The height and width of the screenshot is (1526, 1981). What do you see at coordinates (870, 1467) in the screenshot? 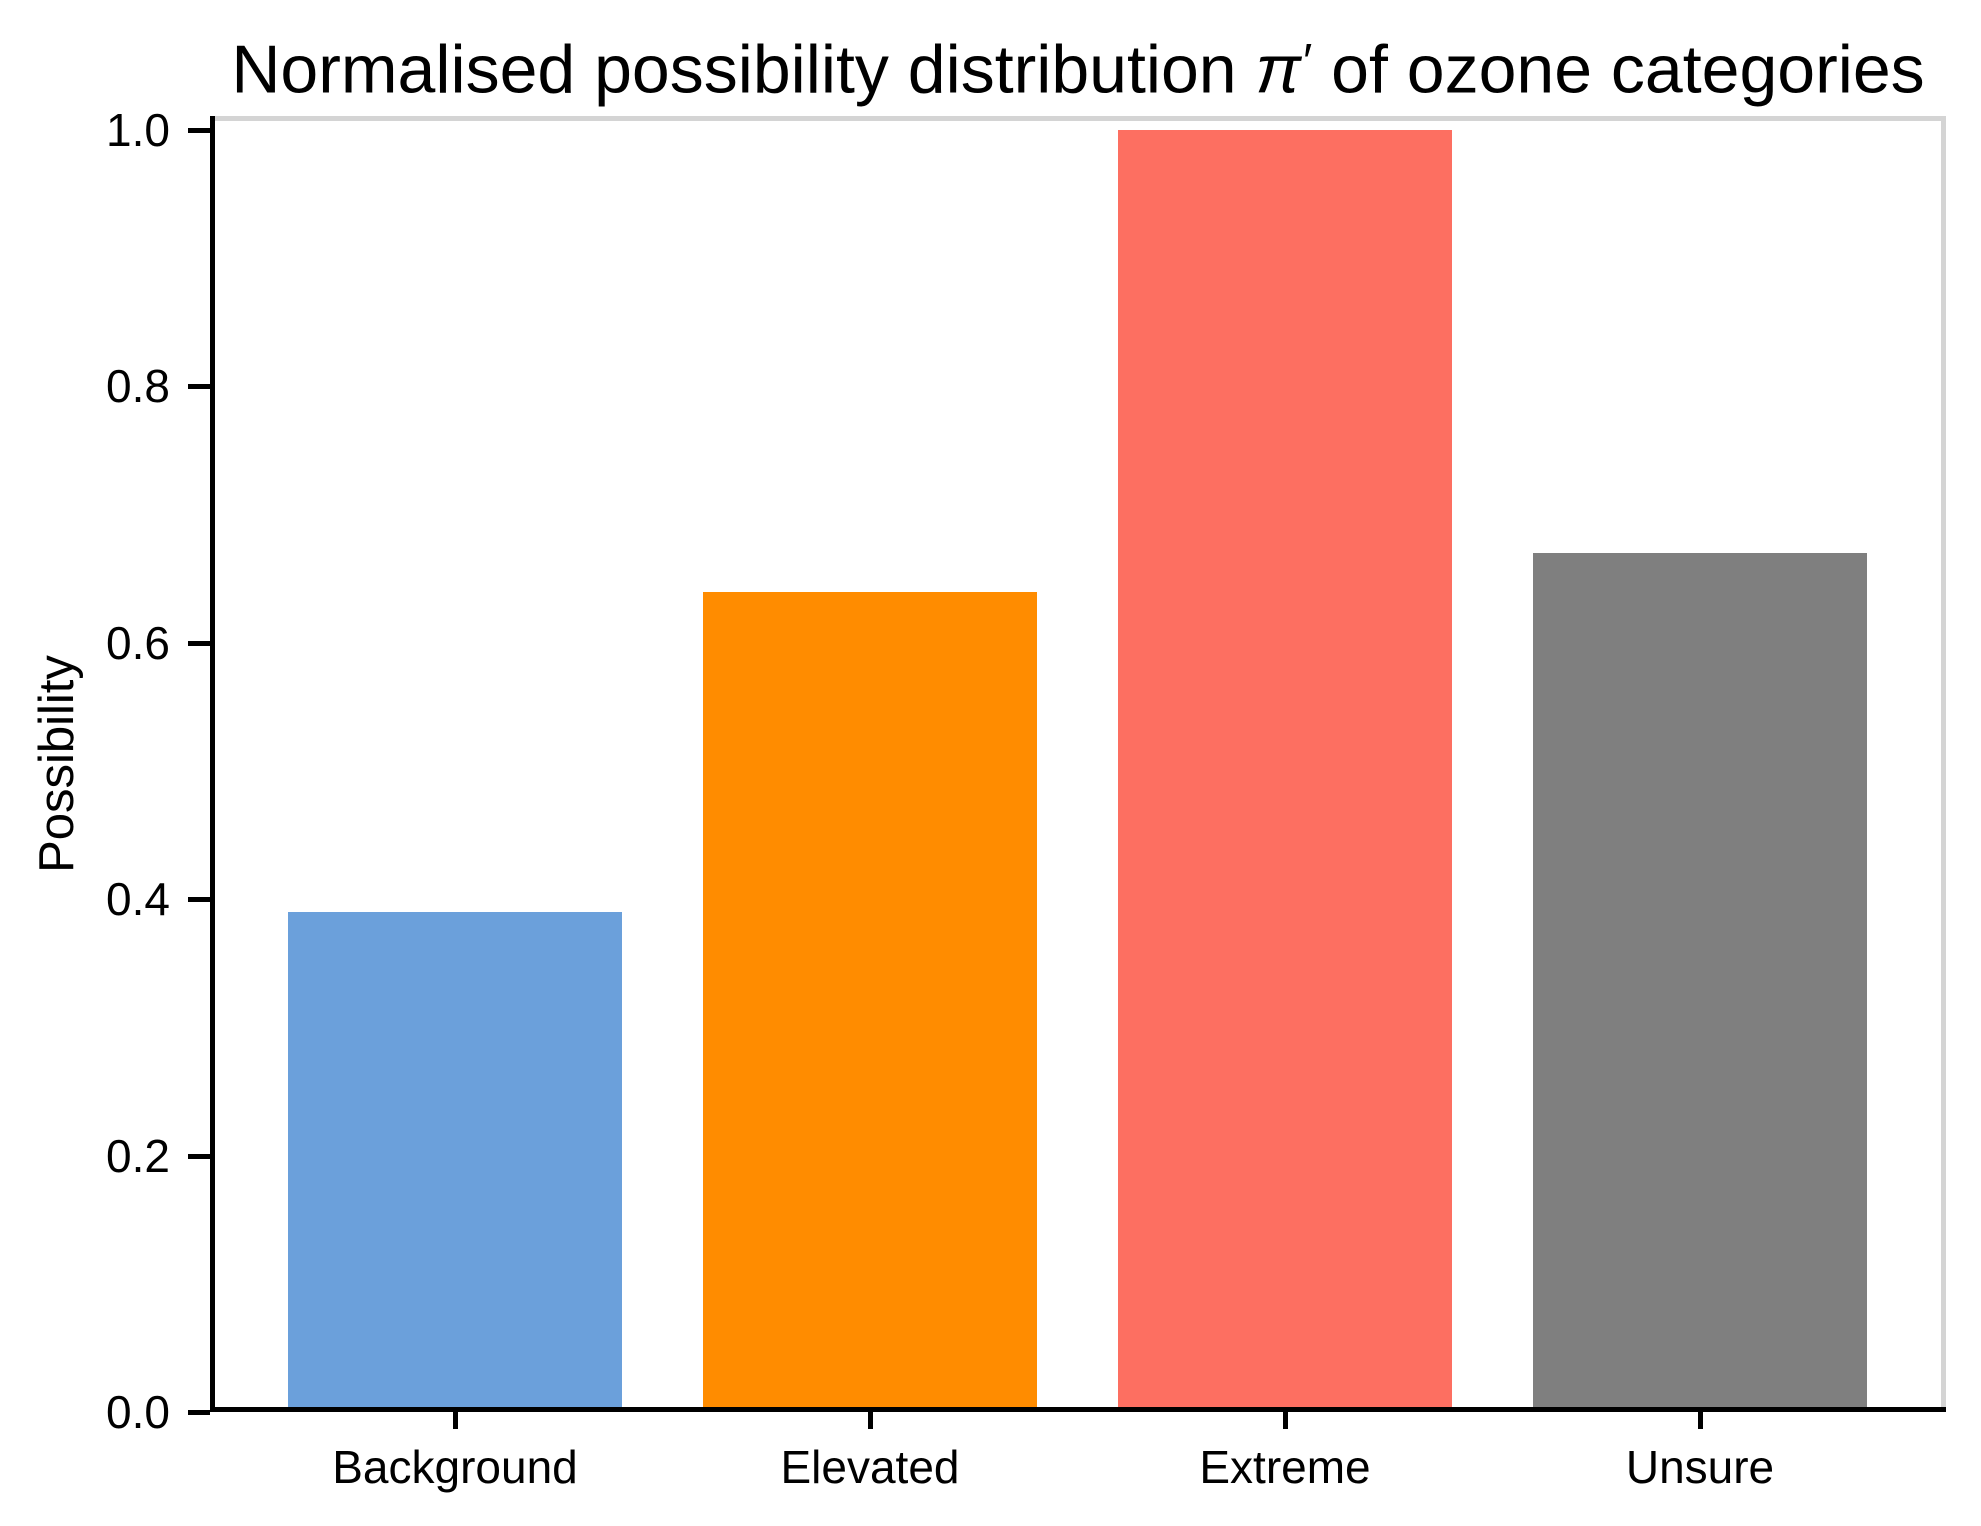
I see `x-tick-label: Elevated` at bounding box center [870, 1467].